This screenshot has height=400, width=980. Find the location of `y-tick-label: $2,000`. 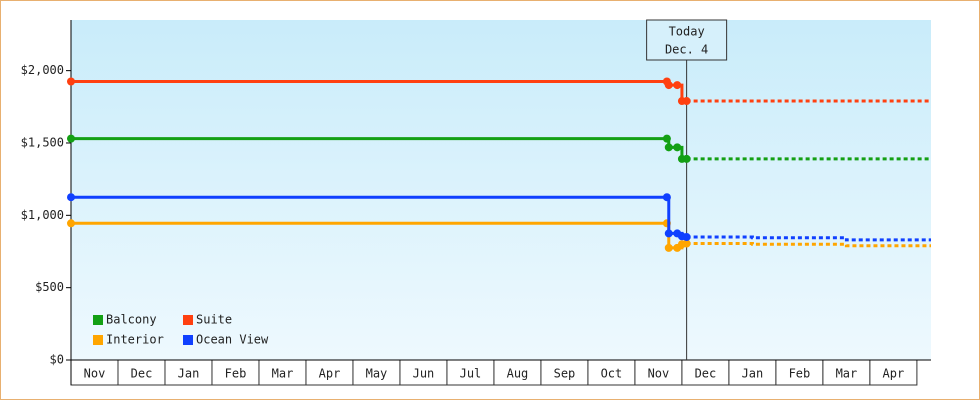

y-tick-label: $2,000 is located at coordinates (42, 70).